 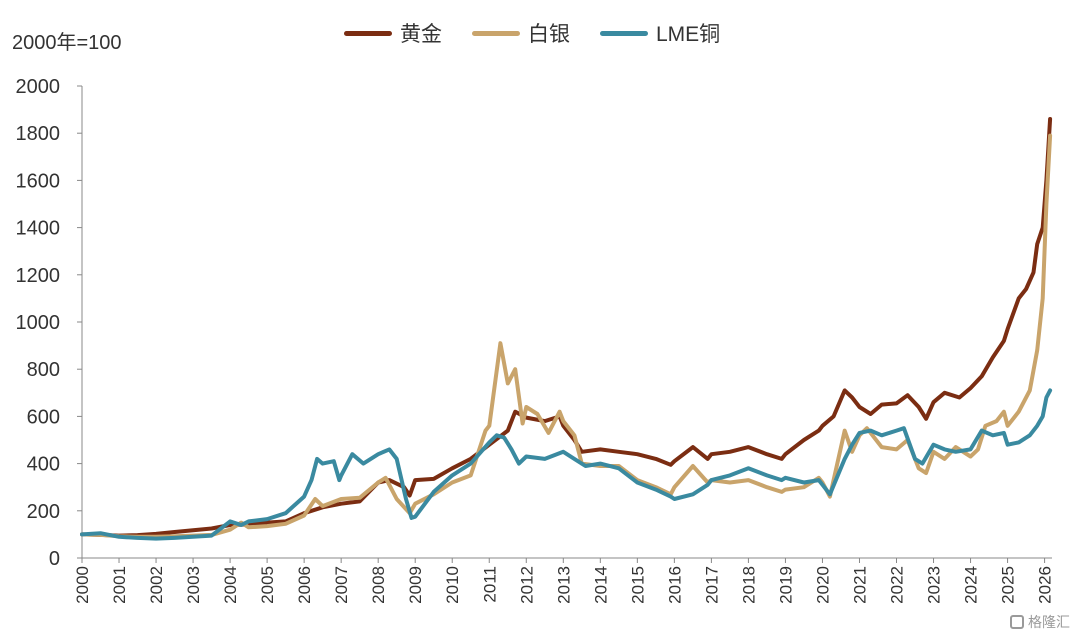 I want to click on x-tick-label: 2006, so click(x=304, y=585).